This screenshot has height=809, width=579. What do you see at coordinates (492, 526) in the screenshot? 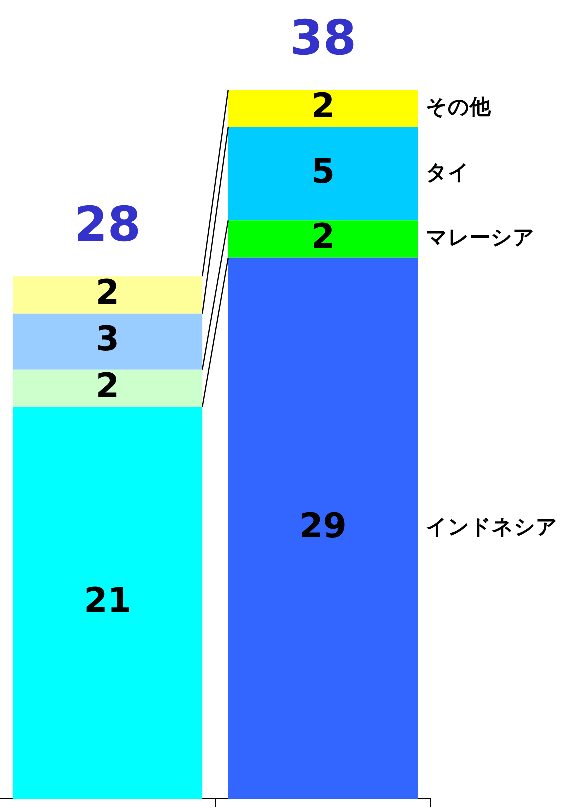
I see `series-label: インドネシア` at bounding box center [492, 526].